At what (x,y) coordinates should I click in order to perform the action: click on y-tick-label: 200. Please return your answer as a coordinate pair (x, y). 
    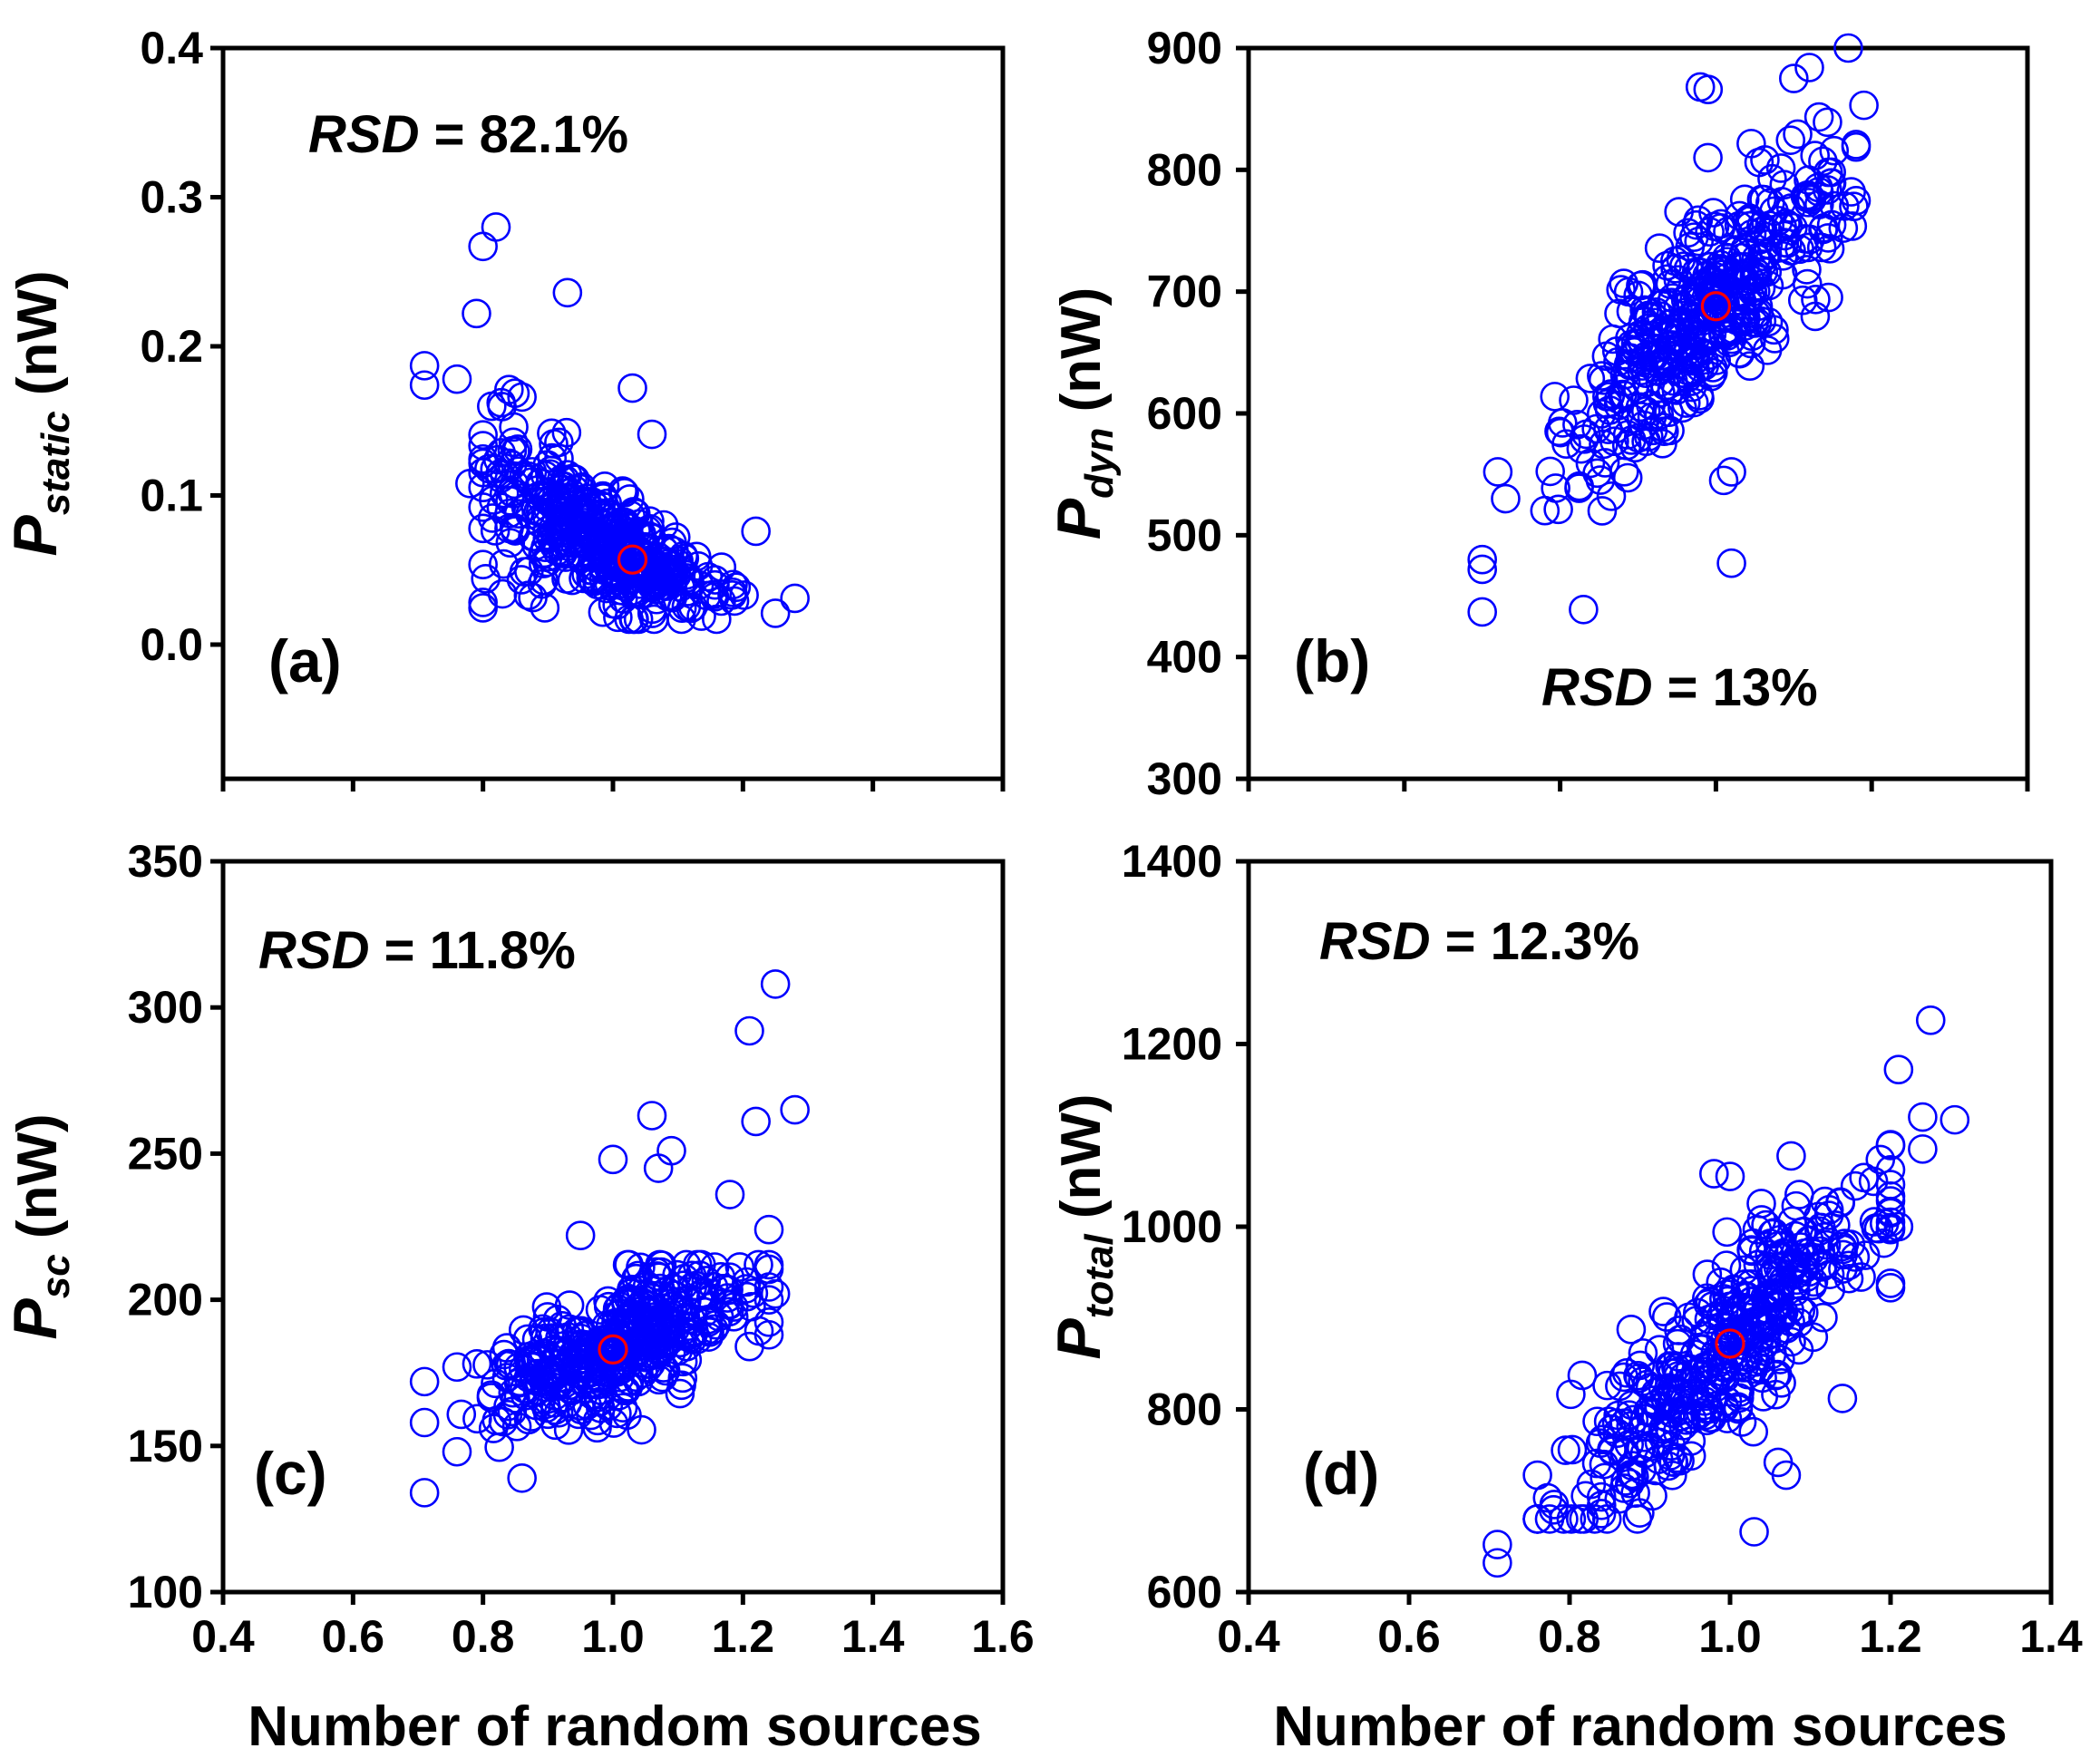
    Looking at the image, I should click on (165, 1300).